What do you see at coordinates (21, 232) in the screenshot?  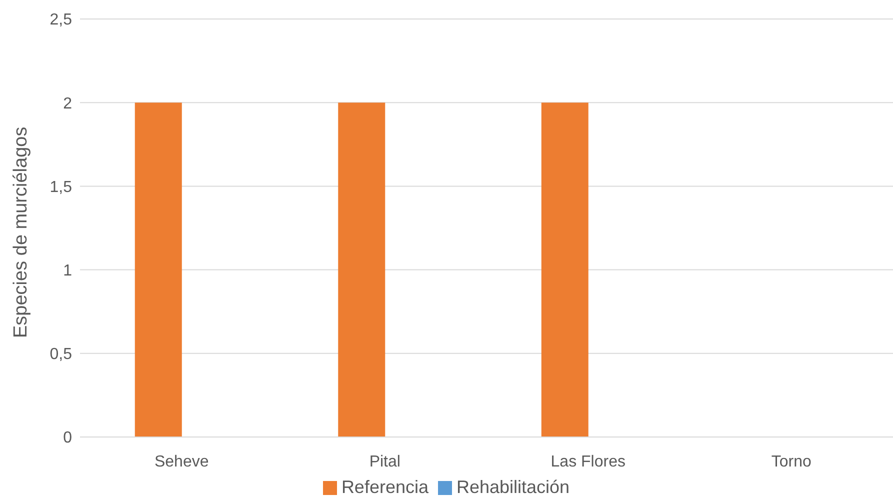 I see `y-axis-title: Especies de murciélagos` at bounding box center [21, 232].